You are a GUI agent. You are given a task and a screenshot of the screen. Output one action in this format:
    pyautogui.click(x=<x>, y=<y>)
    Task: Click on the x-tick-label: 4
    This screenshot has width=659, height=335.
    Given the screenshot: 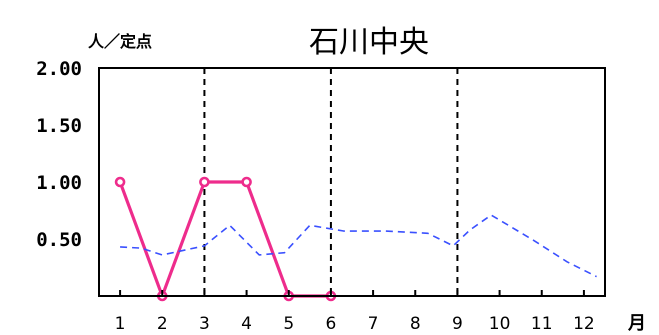 What is the action you would take?
    pyautogui.click(x=246, y=324)
    